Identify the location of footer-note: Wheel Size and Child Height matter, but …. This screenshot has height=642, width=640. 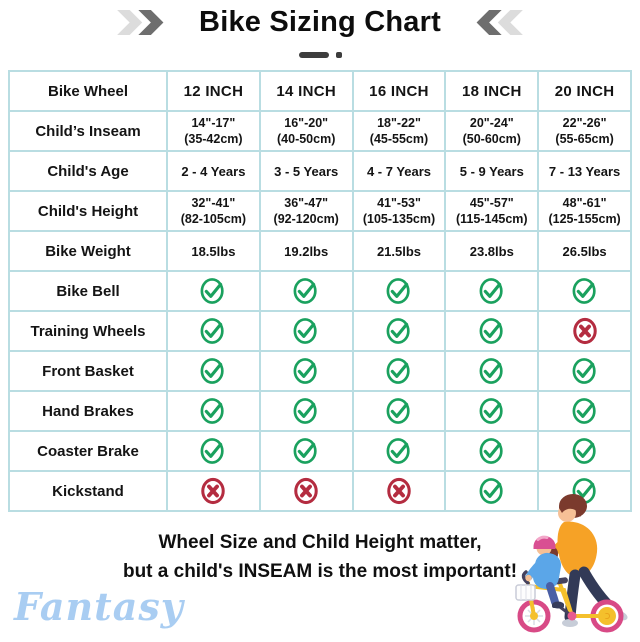
(320, 557).